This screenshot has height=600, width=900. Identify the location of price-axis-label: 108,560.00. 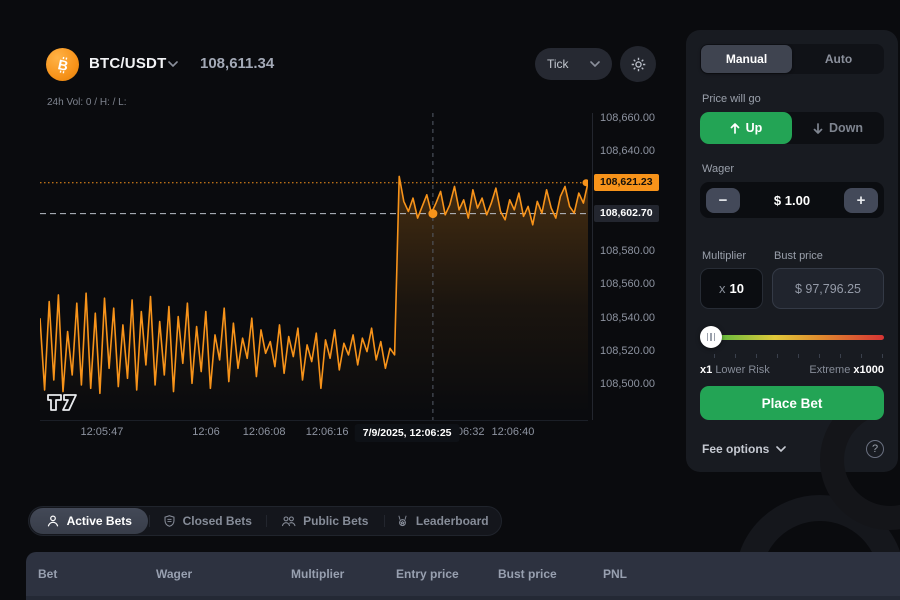
(628, 284).